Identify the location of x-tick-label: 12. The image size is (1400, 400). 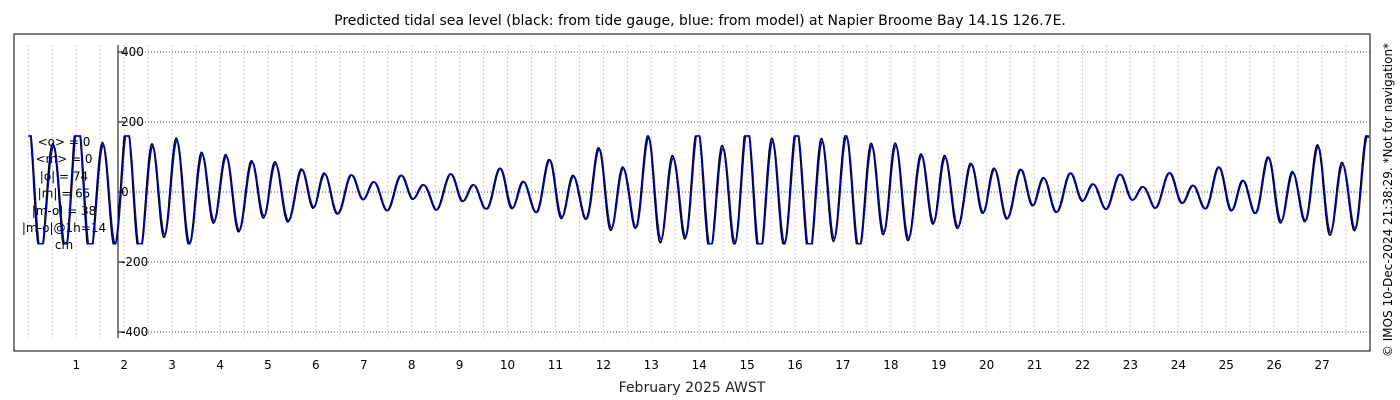
(603, 365).